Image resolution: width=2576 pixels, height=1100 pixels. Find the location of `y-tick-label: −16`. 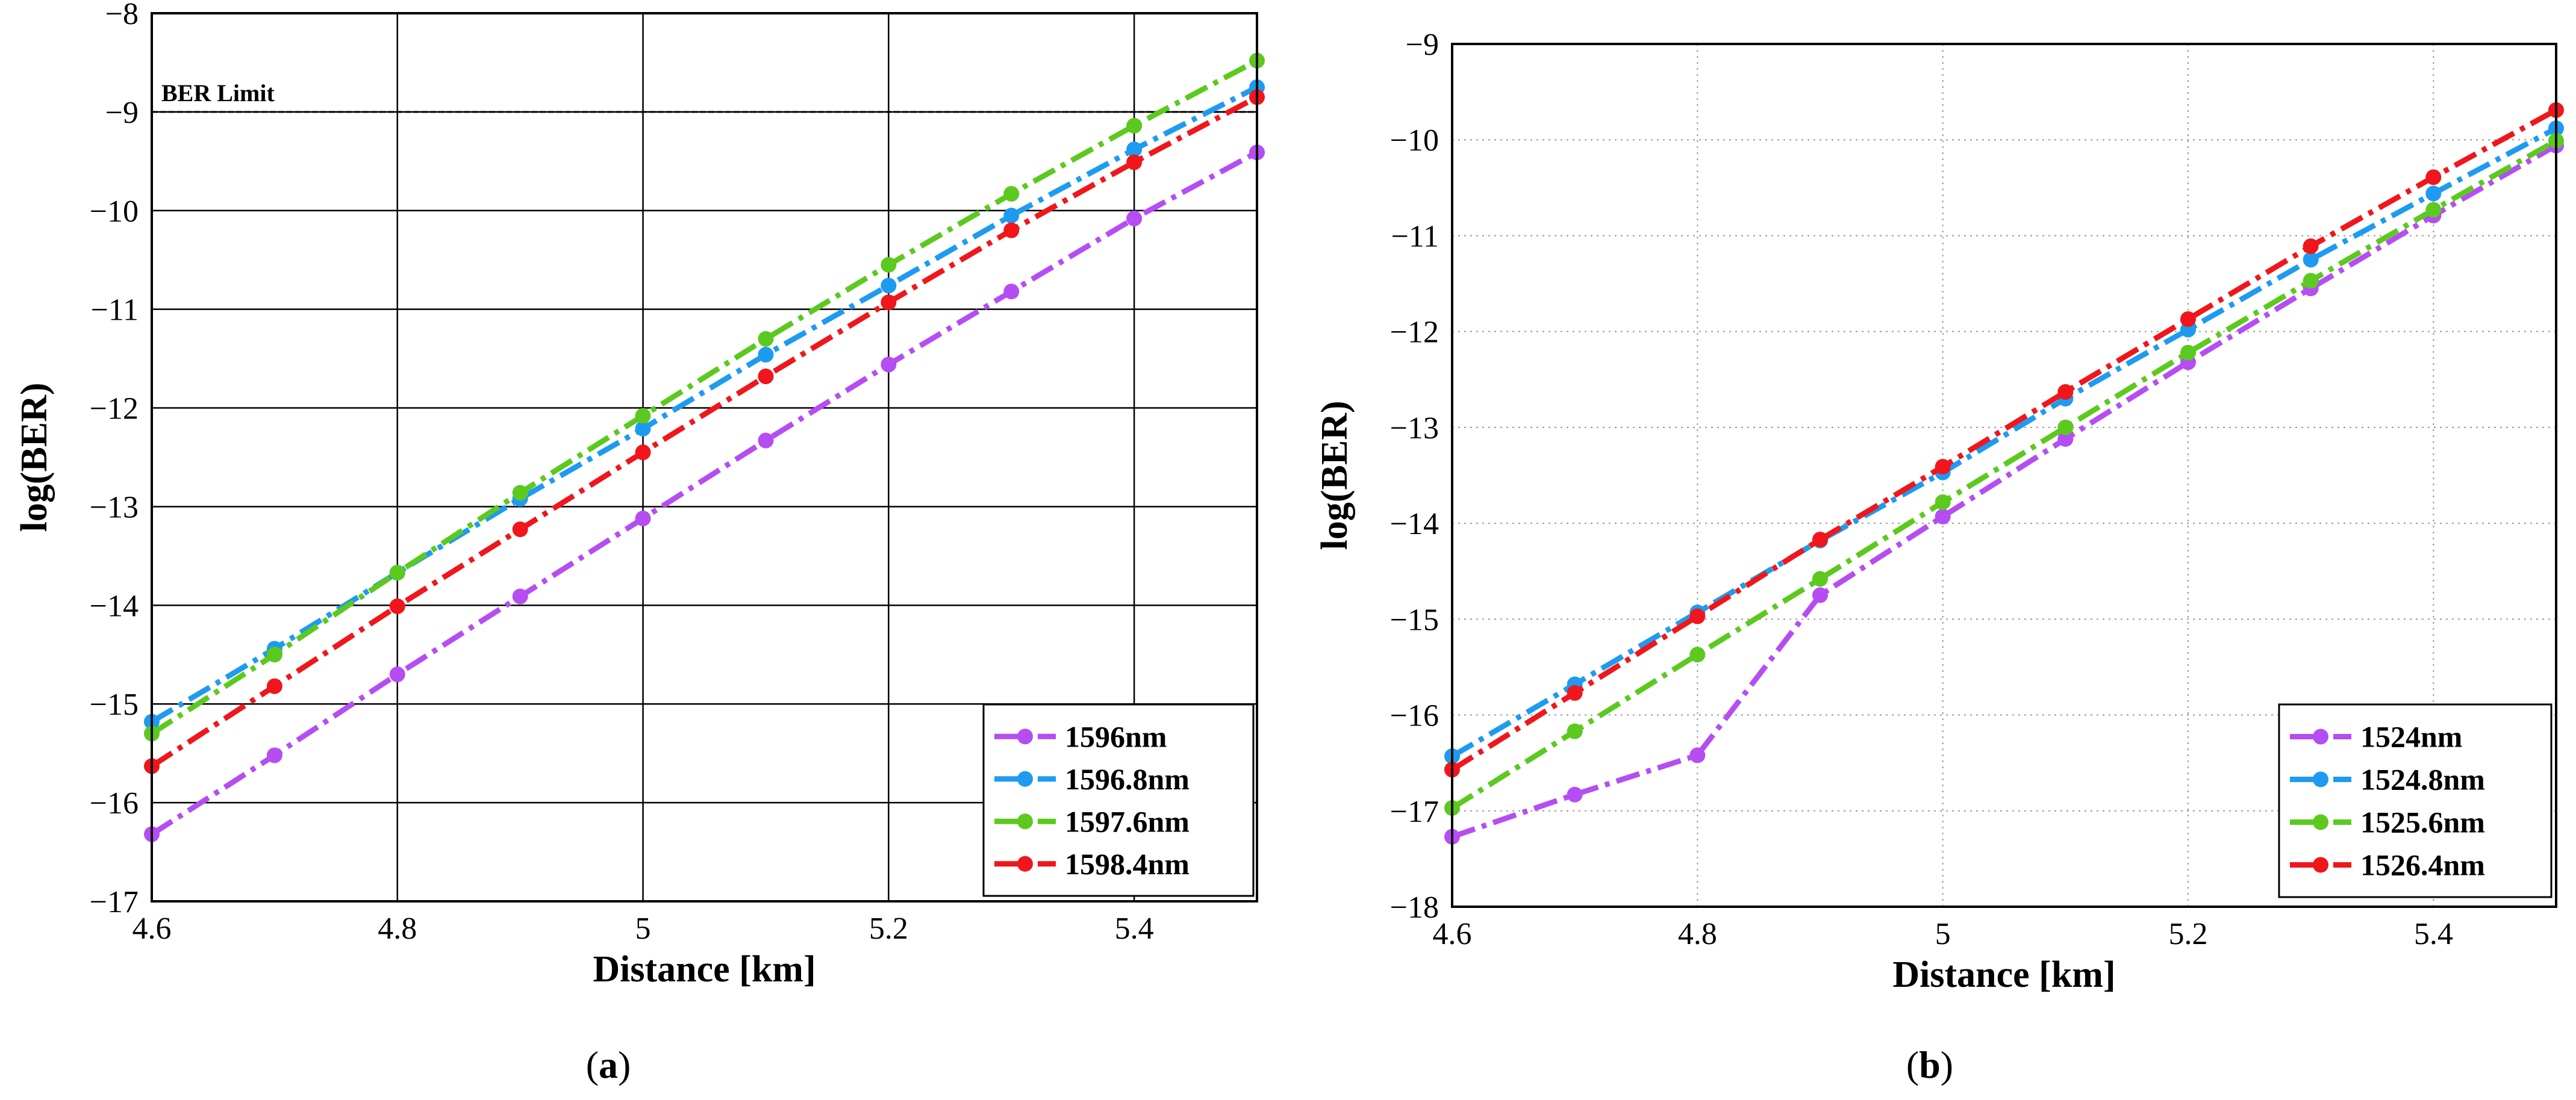

y-tick-label: −16 is located at coordinates (1414, 716).